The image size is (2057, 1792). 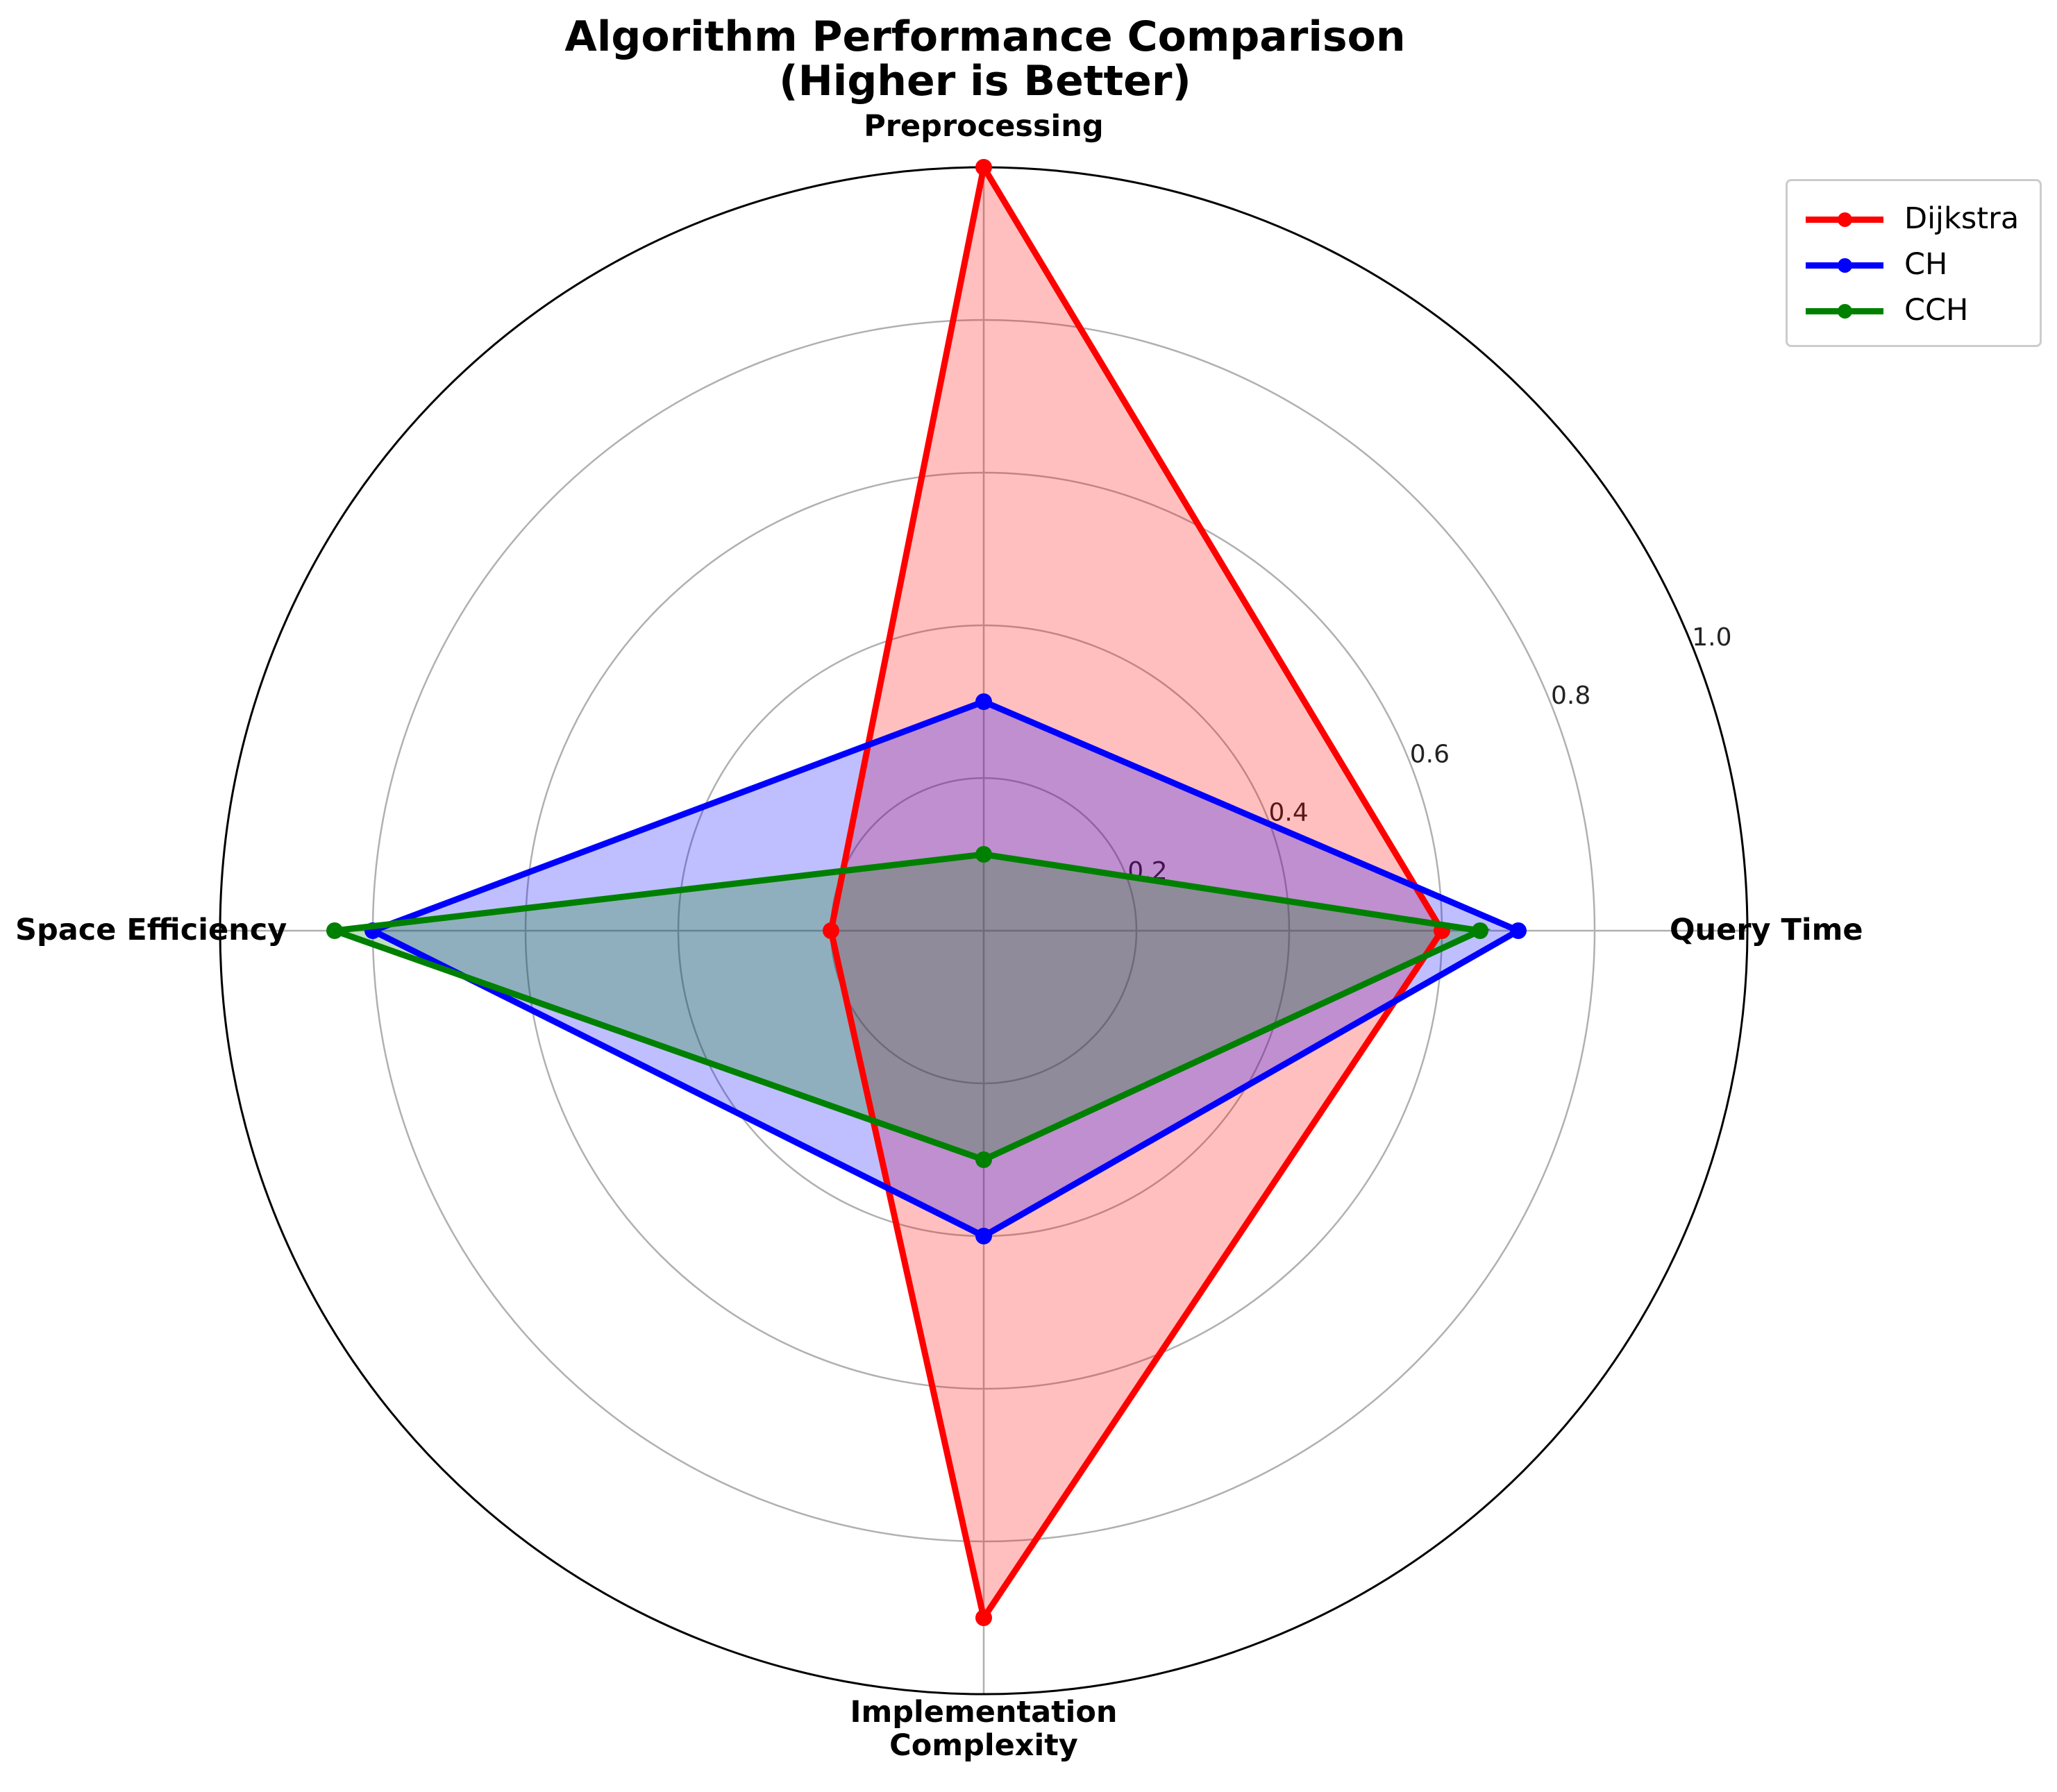 What do you see at coordinates (1962, 218) in the screenshot?
I see `legend-label: Dijkstra` at bounding box center [1962, 218].